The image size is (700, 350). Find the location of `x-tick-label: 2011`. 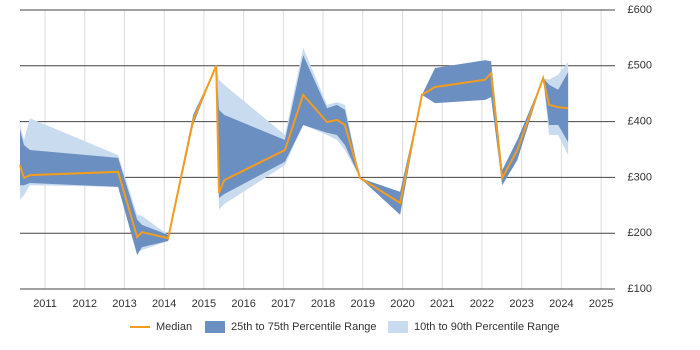

x-tick-label: 2011 is located at coordinates (45, 304).